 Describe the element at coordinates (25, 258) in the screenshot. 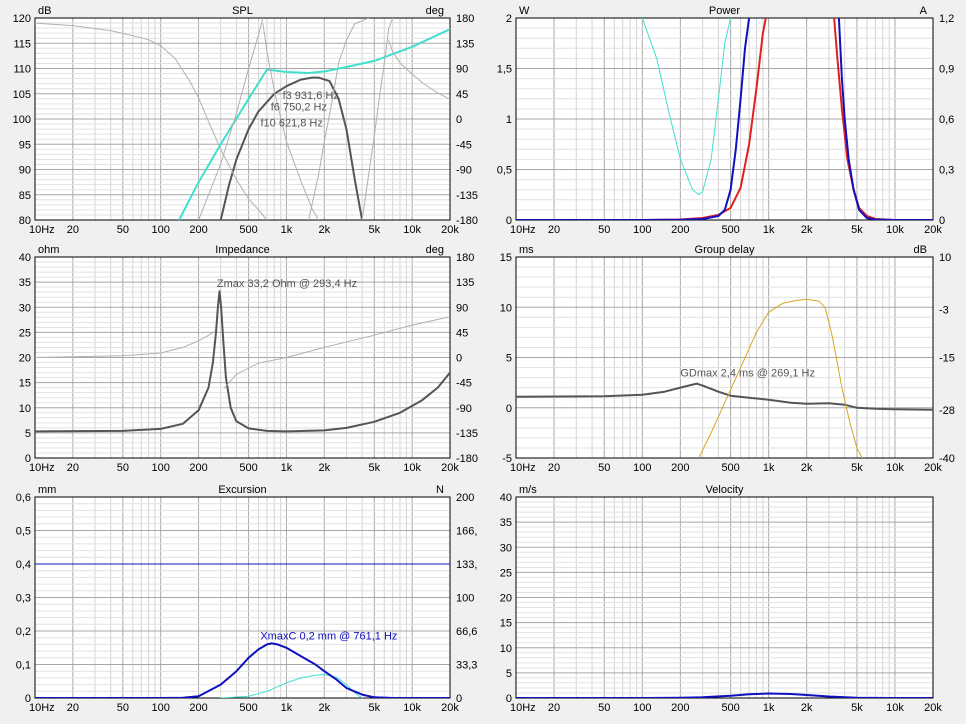

I see `y-tick-label: 40` at that location.